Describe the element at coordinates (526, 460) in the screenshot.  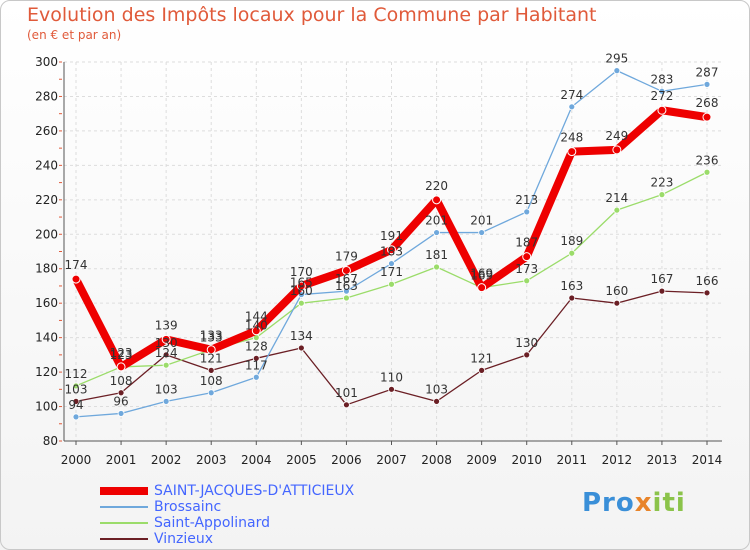
I see `x-tick-label: 2010` at that location.